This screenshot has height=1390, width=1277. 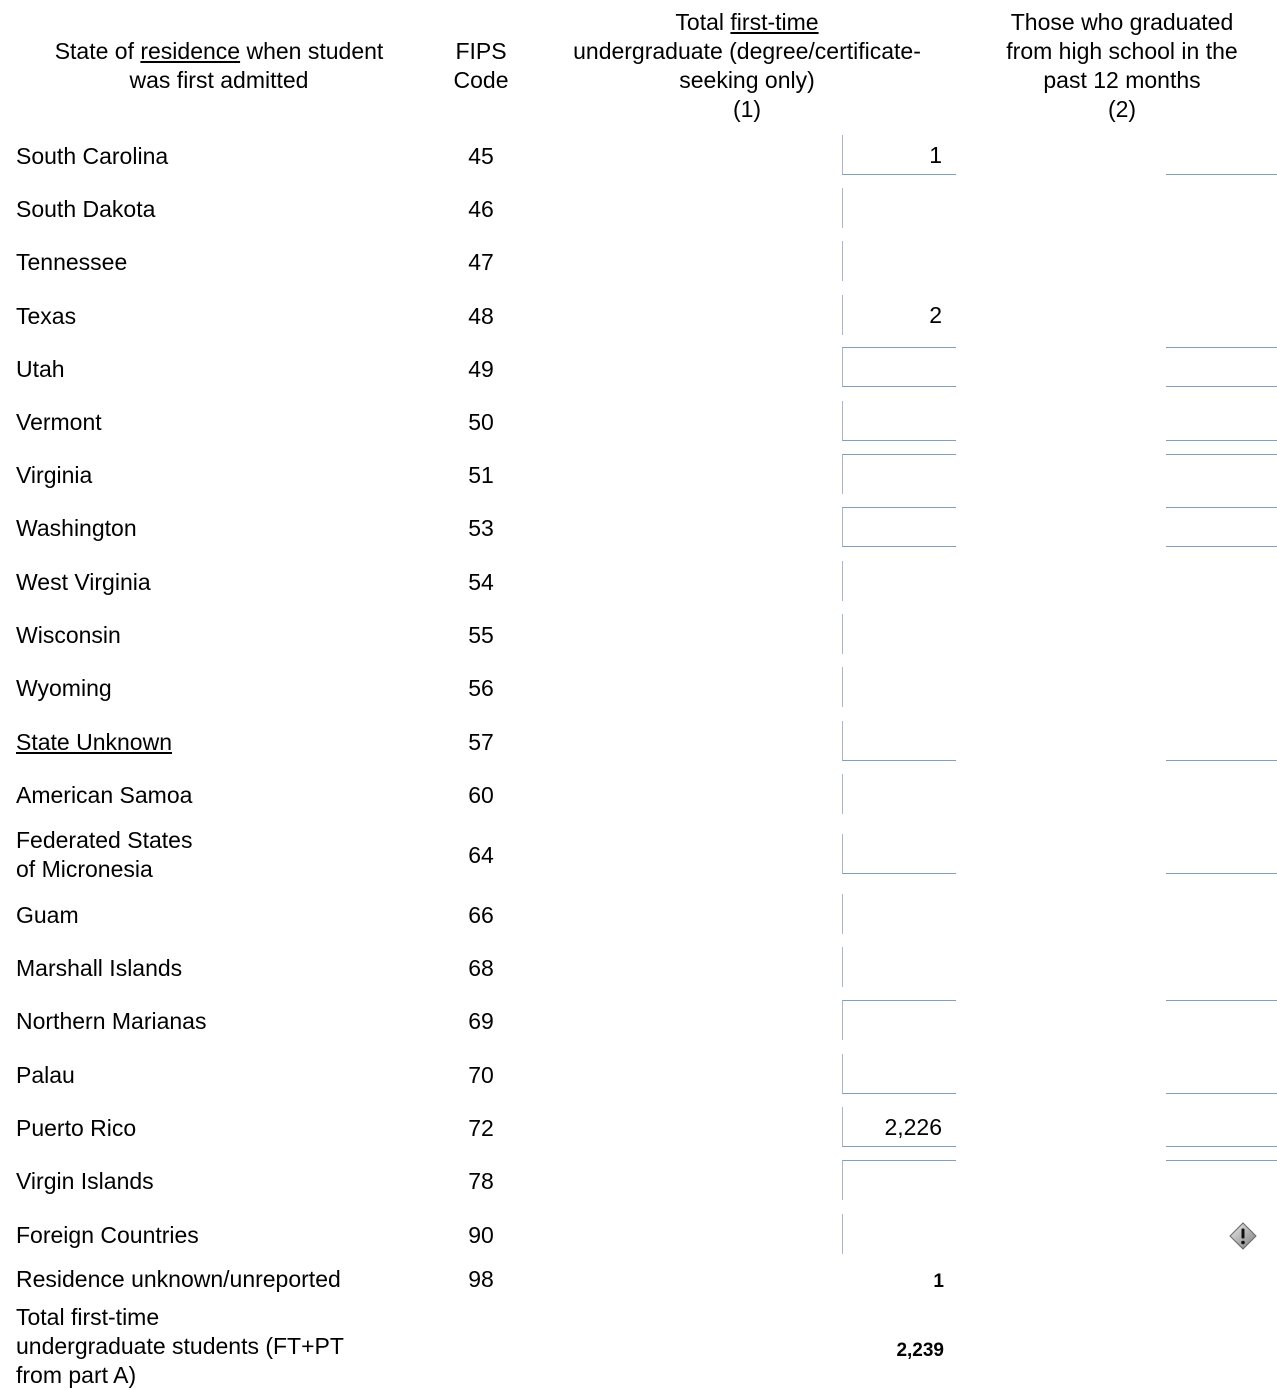 What do you see at coordinates (76, 528) in the screenshot?
I see `state-label: Washington` at bounding box center [76, 528].